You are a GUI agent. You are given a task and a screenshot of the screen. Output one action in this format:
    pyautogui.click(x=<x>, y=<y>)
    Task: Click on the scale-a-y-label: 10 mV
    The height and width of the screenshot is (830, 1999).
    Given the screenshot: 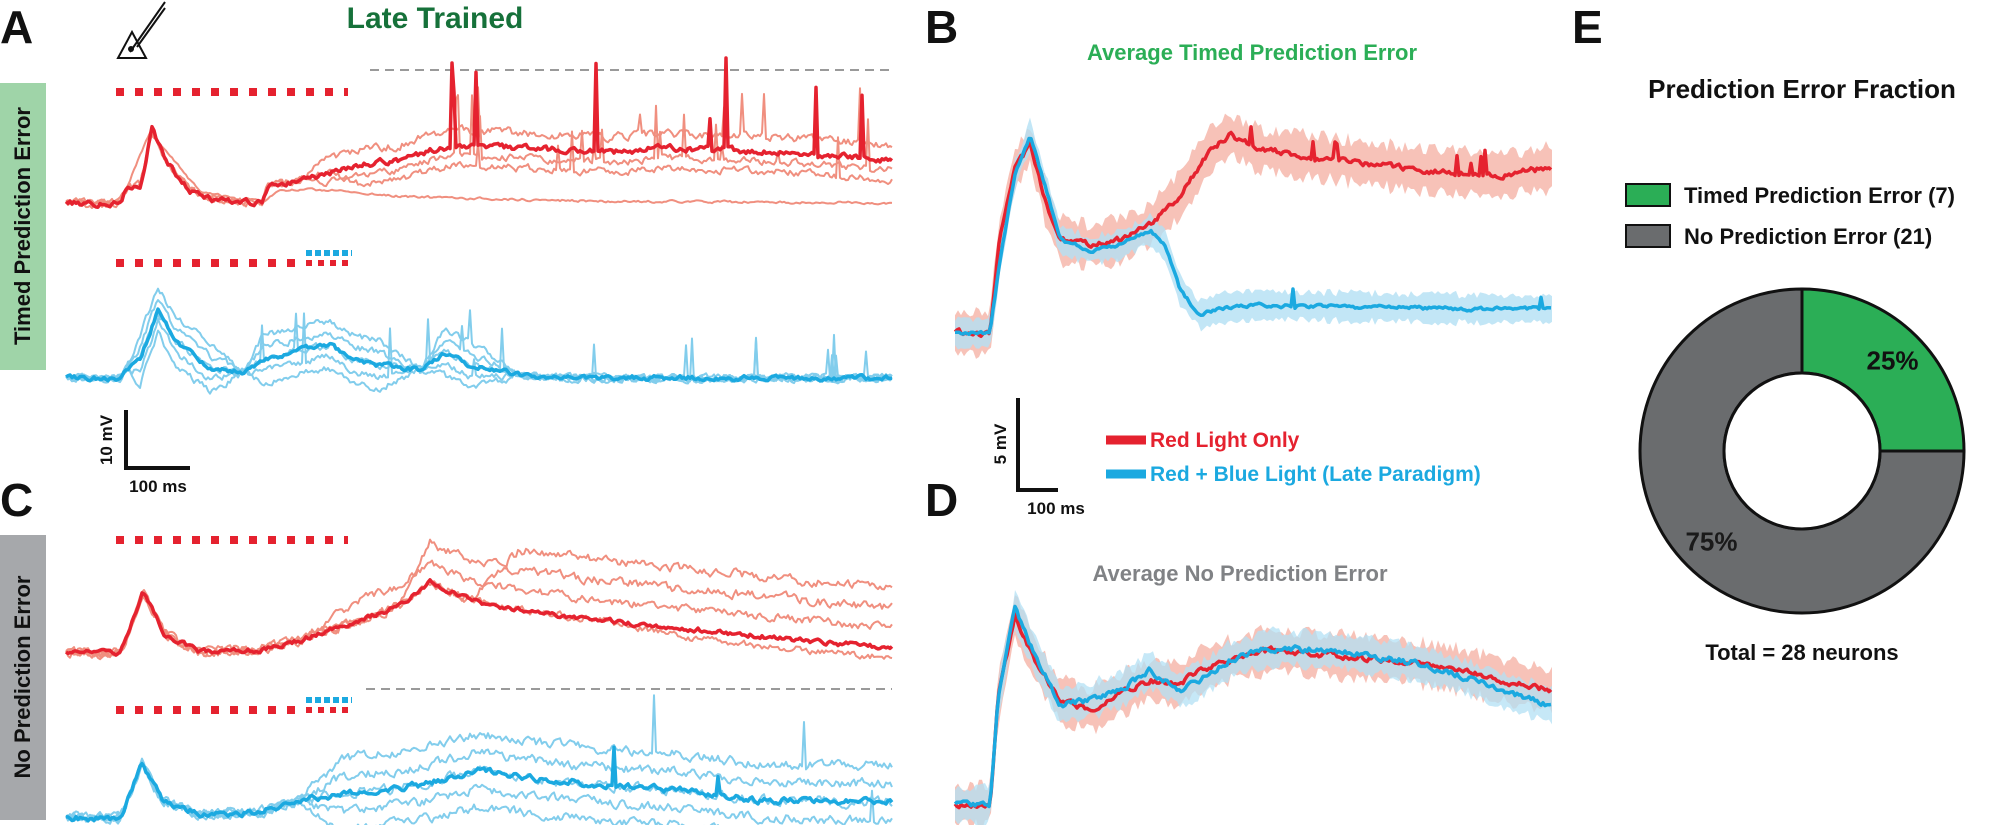 What is the action you would take?
    pyautogui.click(x=106, y=439)
    